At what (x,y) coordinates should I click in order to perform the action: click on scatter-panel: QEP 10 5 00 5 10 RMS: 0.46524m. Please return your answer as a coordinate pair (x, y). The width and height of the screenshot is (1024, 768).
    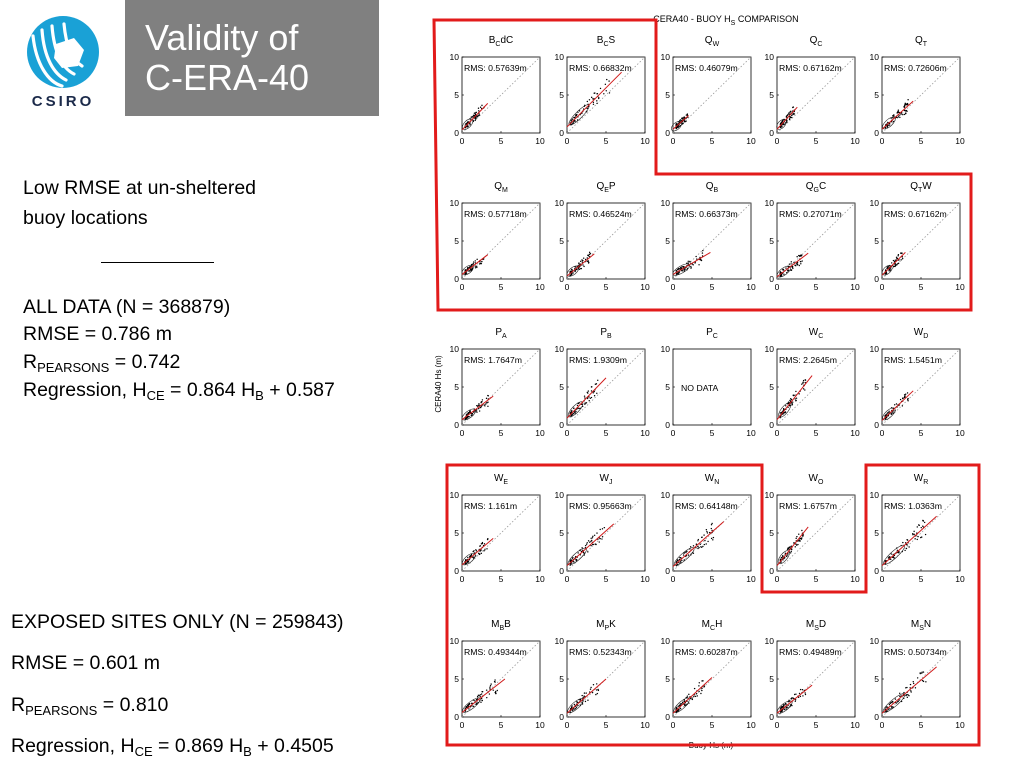
    Looking at the image, I should click on (602, 236).